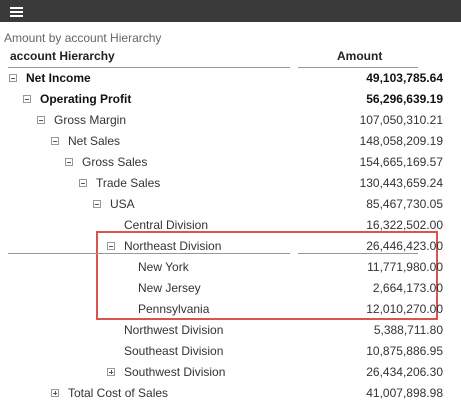 This screenshot has width=461, height=419. I want to click on row-label: USA, so click(122, 204).